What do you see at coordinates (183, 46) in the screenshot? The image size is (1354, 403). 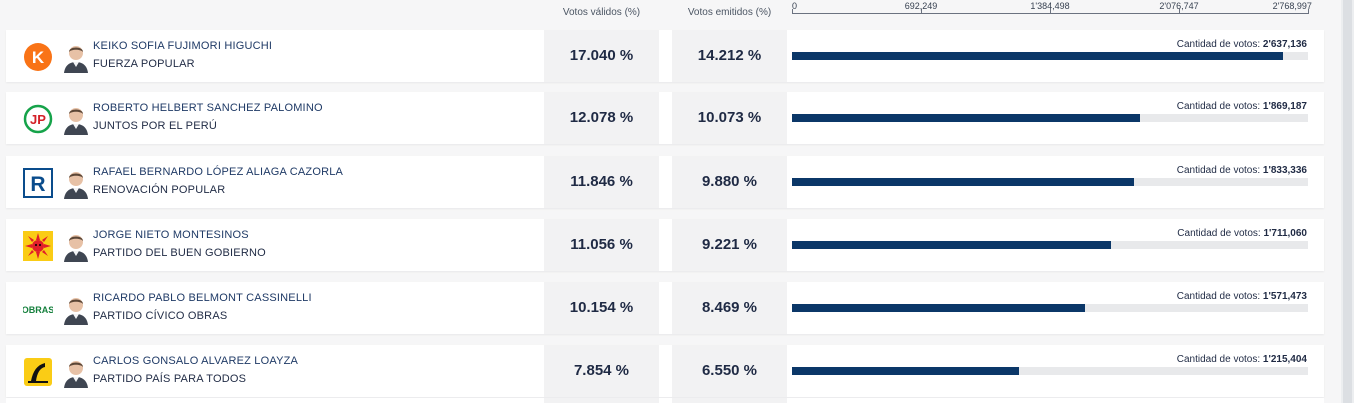 I see `candidate-name: KEIKO SOFIA FUJIMORI HIGUCHI` at bounding box center [183, 46].